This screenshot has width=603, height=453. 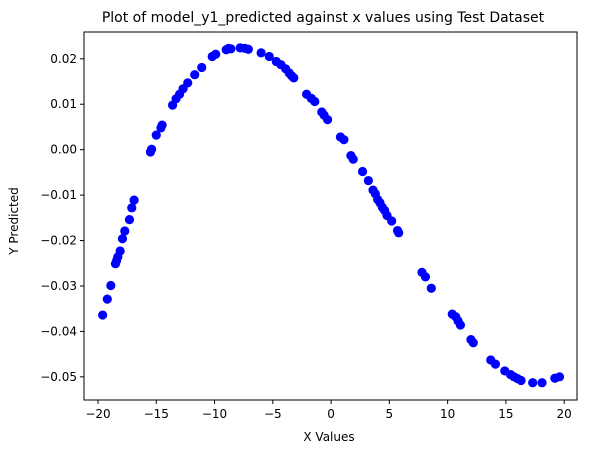 What do you see at coordinates (58, 241) in the screenshot?
I see `y-tick-label: −0.02` at bounding box center [58, 241].